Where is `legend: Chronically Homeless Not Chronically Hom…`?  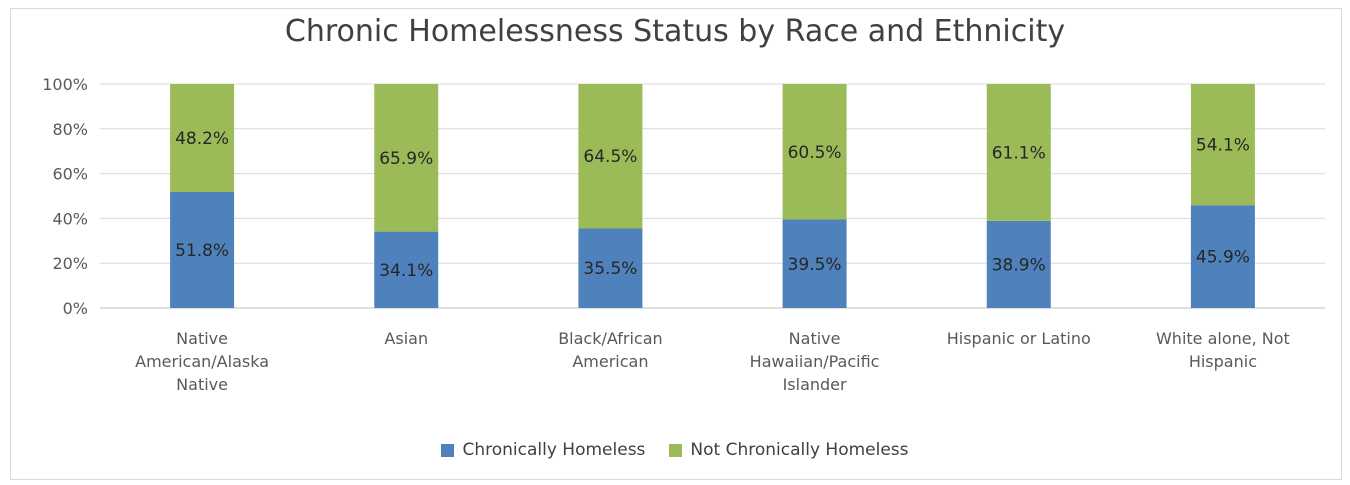 legend: Chronically Homeless Not Chronically Hom… is located at coordinates (675, 450).